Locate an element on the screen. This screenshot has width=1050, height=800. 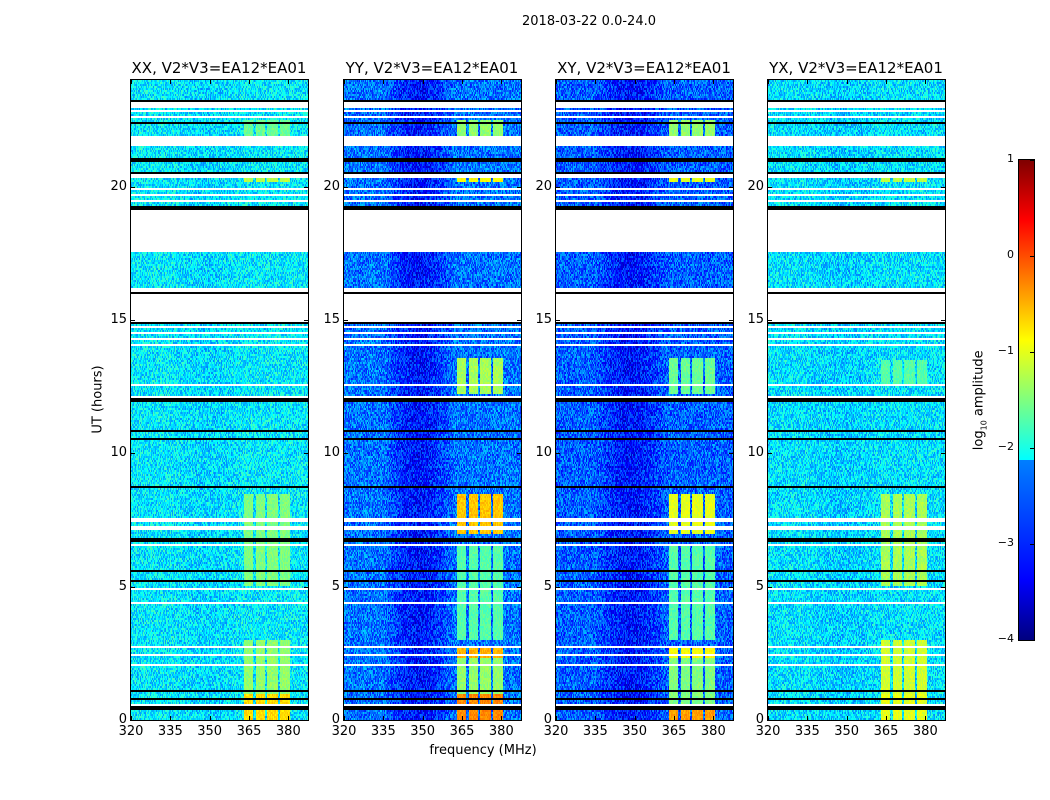
colorbar-tick-label: 1 is located at coordinates (1010, 158).